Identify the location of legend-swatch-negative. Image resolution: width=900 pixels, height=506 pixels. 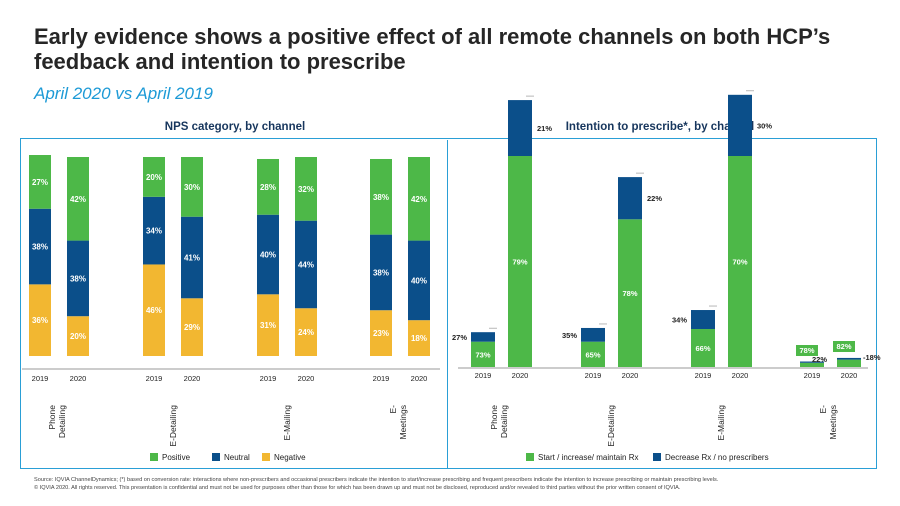
(266, 457).